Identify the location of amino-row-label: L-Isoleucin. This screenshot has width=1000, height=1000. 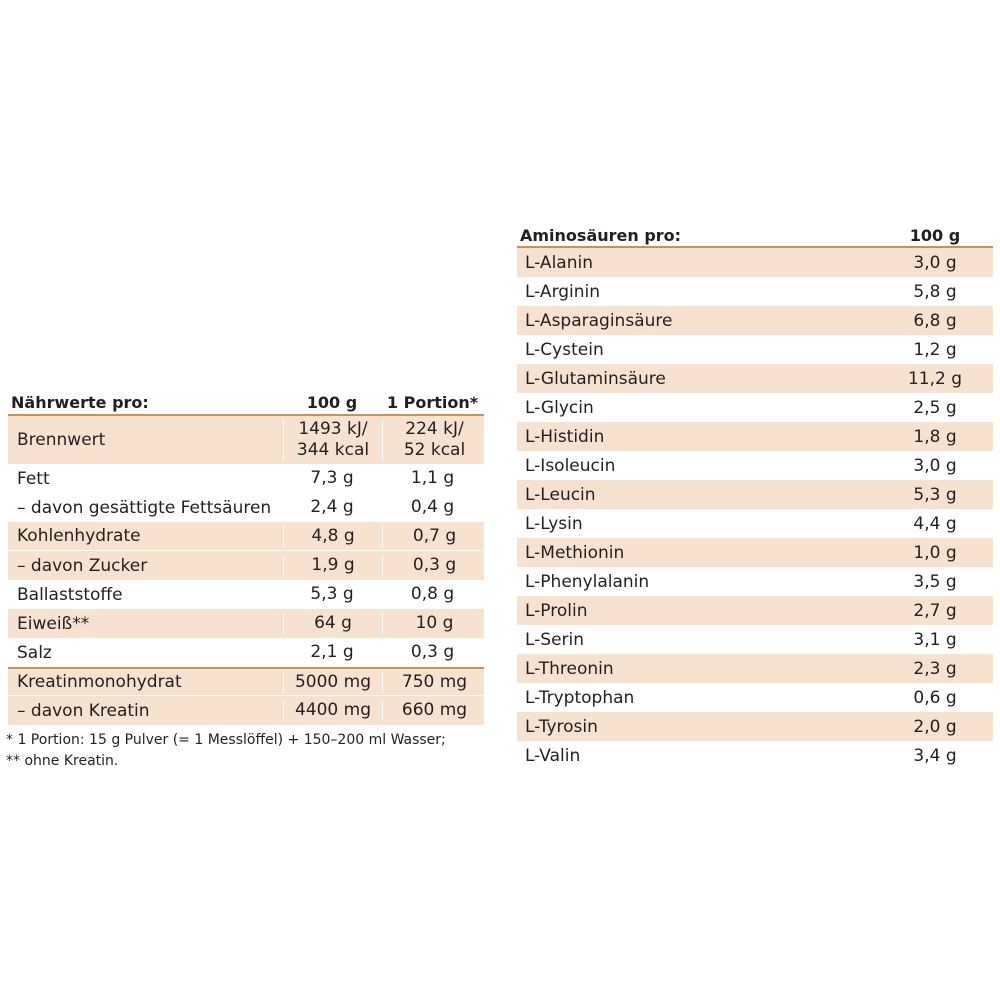
(570, 465).